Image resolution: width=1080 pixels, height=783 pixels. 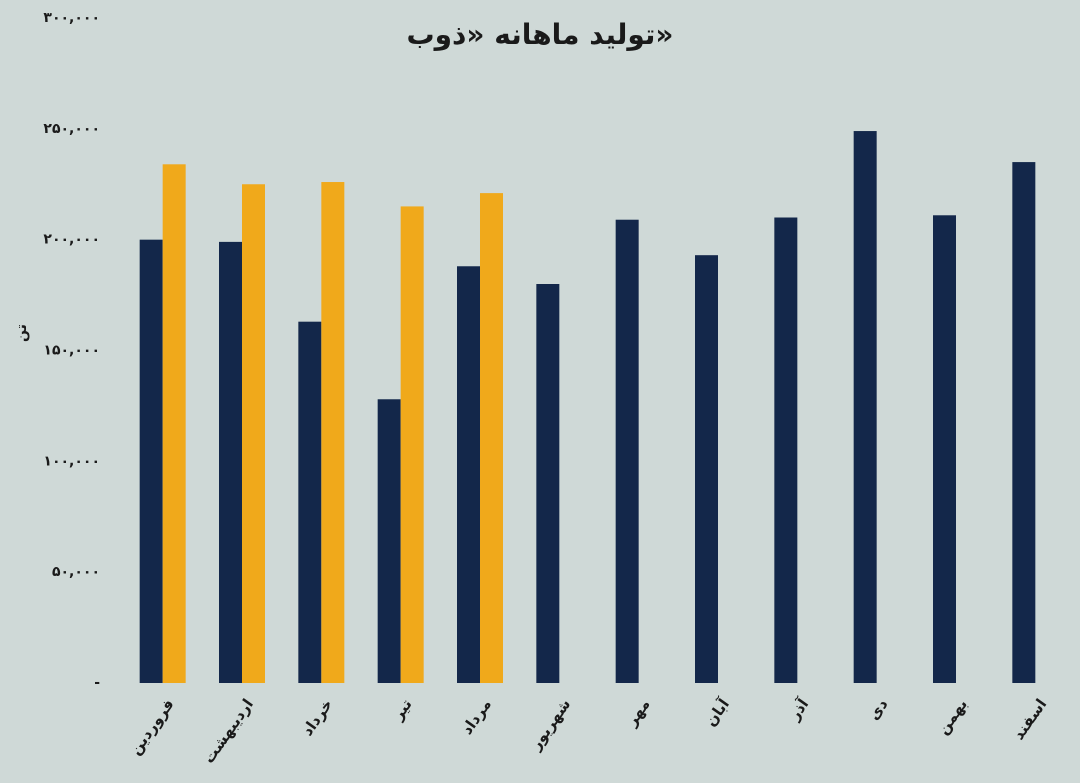 I want to click on x-tick-label: مهر, so click(x=638, y=713).